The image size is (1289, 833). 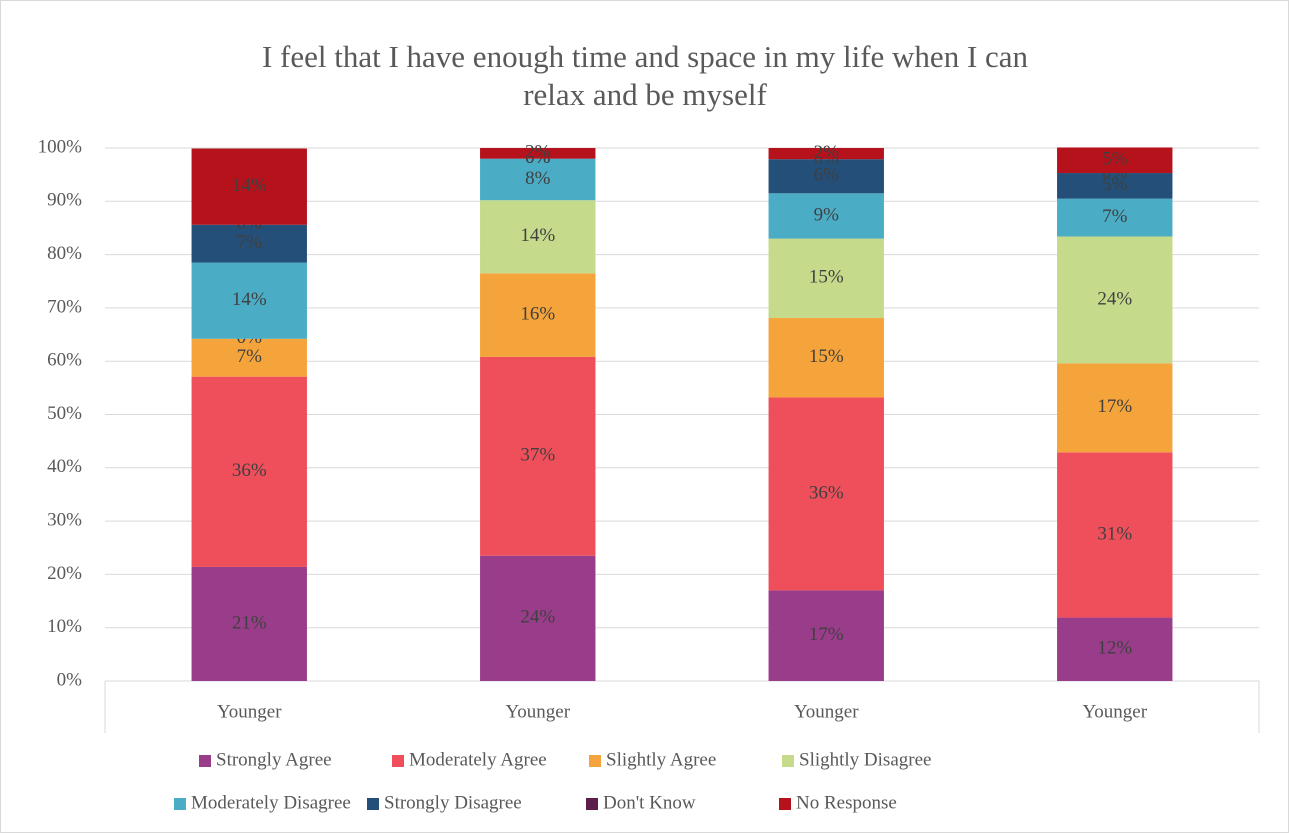 I want to click on legend-label: Strongly Agree, so click(x=274, y=759).